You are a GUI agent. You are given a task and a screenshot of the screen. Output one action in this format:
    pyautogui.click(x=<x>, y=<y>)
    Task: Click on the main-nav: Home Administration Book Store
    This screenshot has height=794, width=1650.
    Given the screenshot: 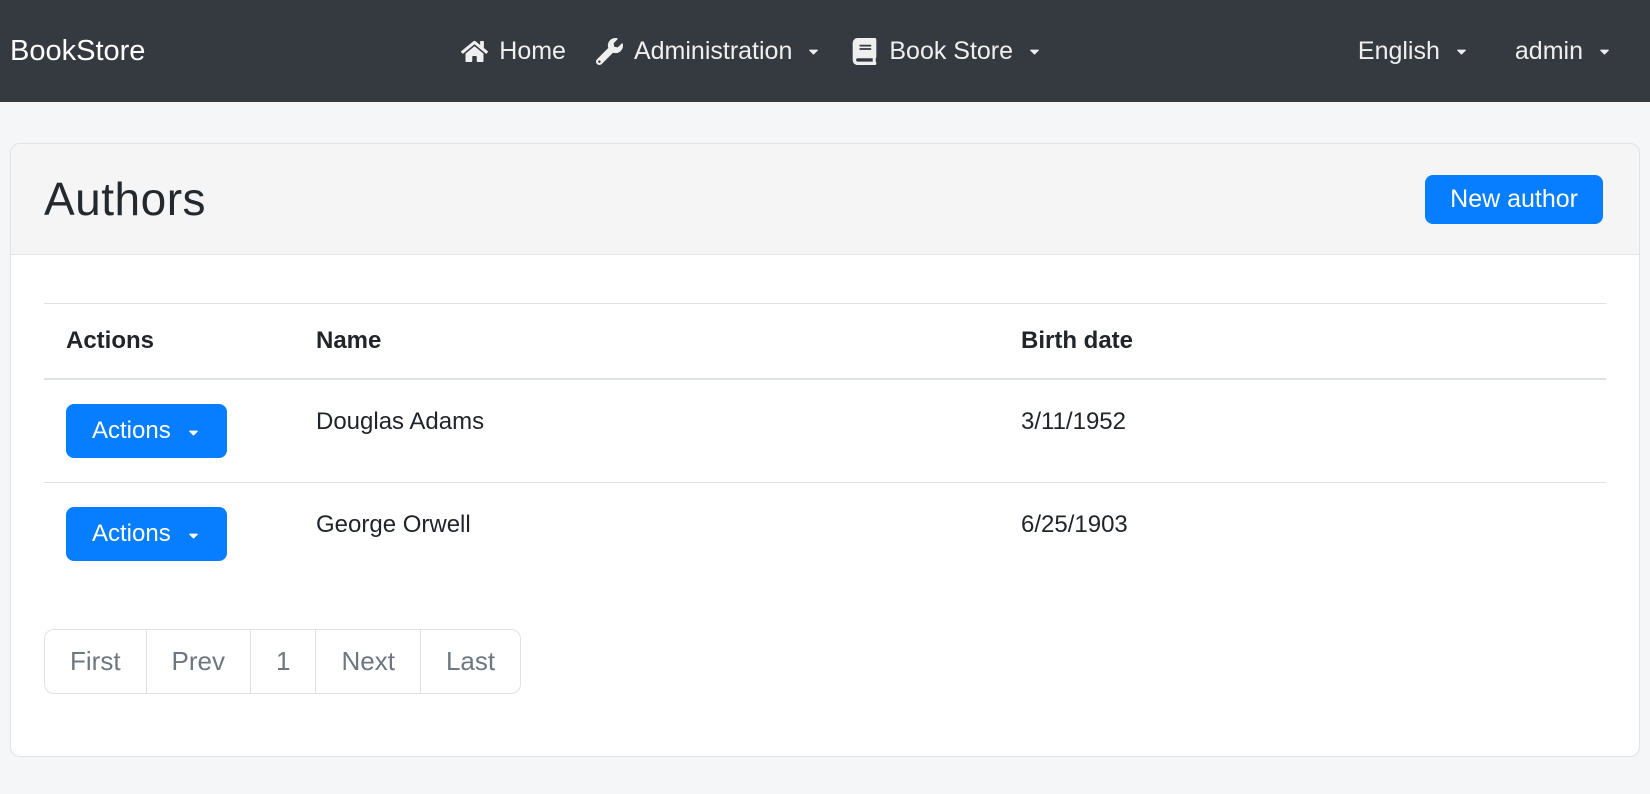 What is the action you would take?
    pyautogui.click(x=751, y=51)
    